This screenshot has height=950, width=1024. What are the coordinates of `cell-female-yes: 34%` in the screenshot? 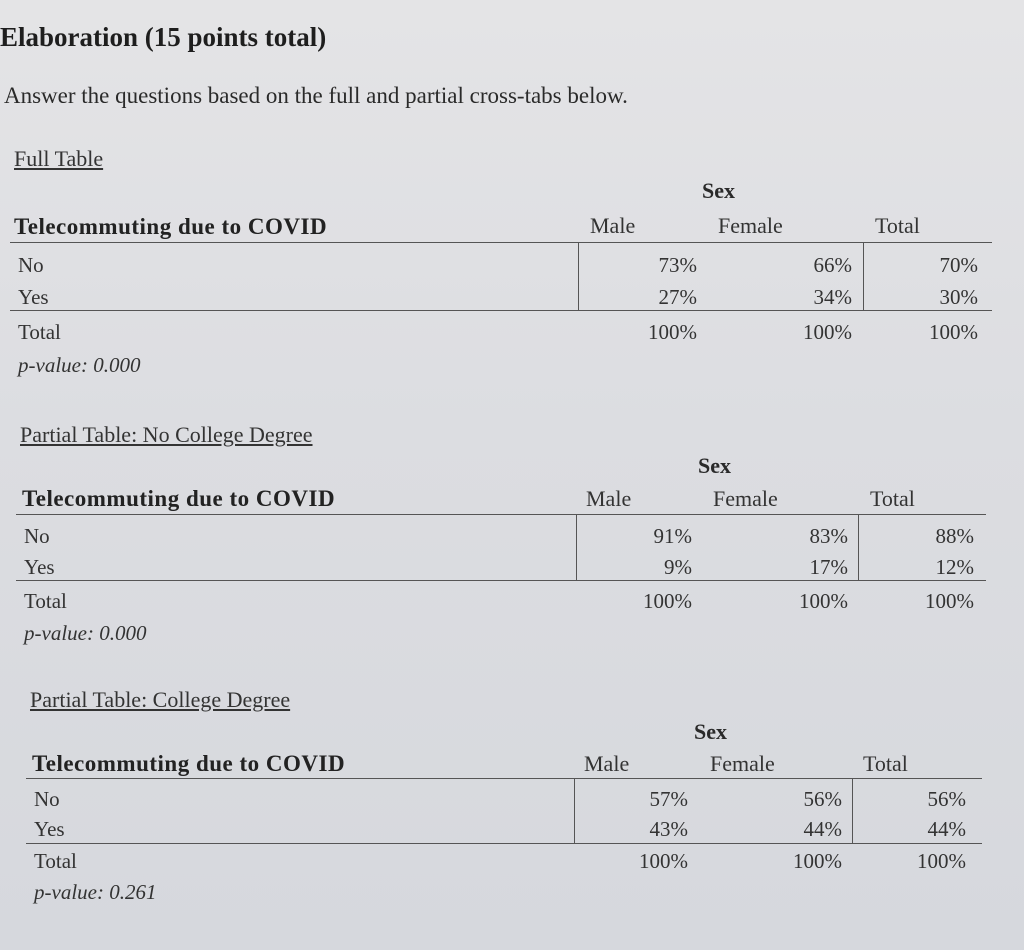 It's located at (833, 297).